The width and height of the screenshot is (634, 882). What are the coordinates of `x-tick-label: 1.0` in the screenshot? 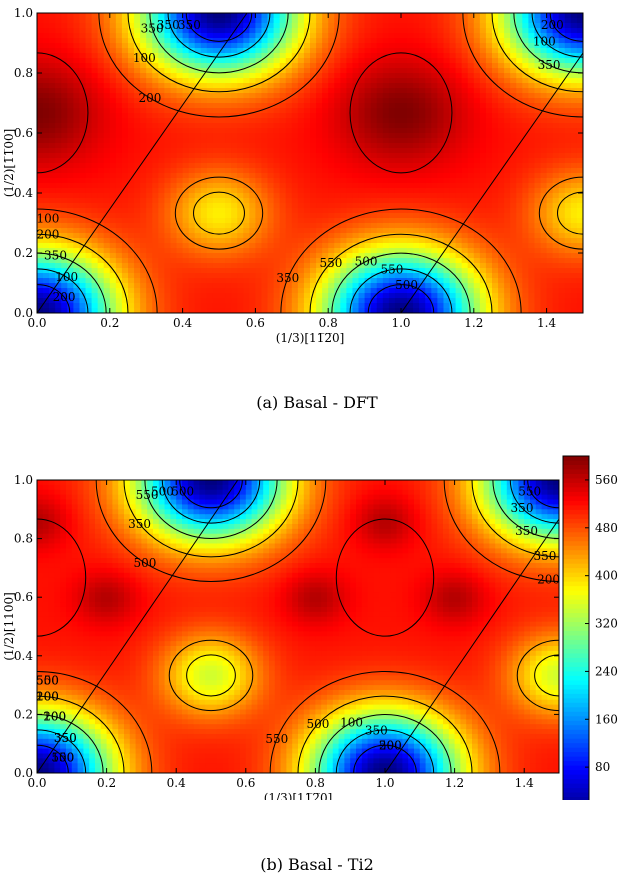 It's located at (384, 783).